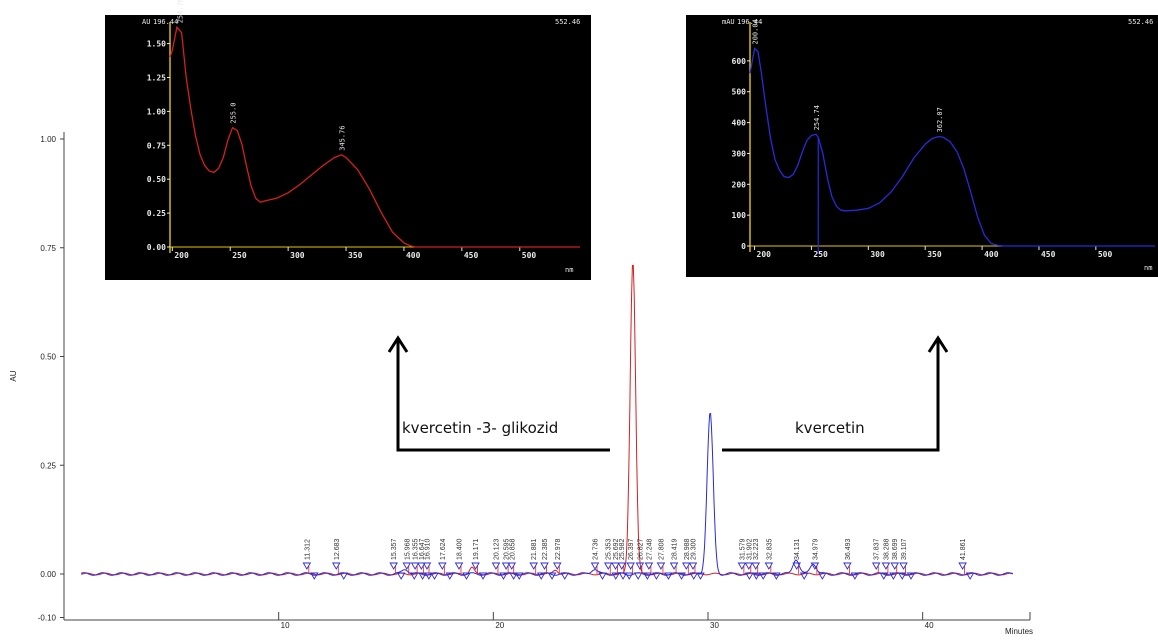 This screenshot has width=1158, height=640. Describe the element at coordinates (146, 22) in the screenshot. I see `inset-1-ylabel: AU` at that location.